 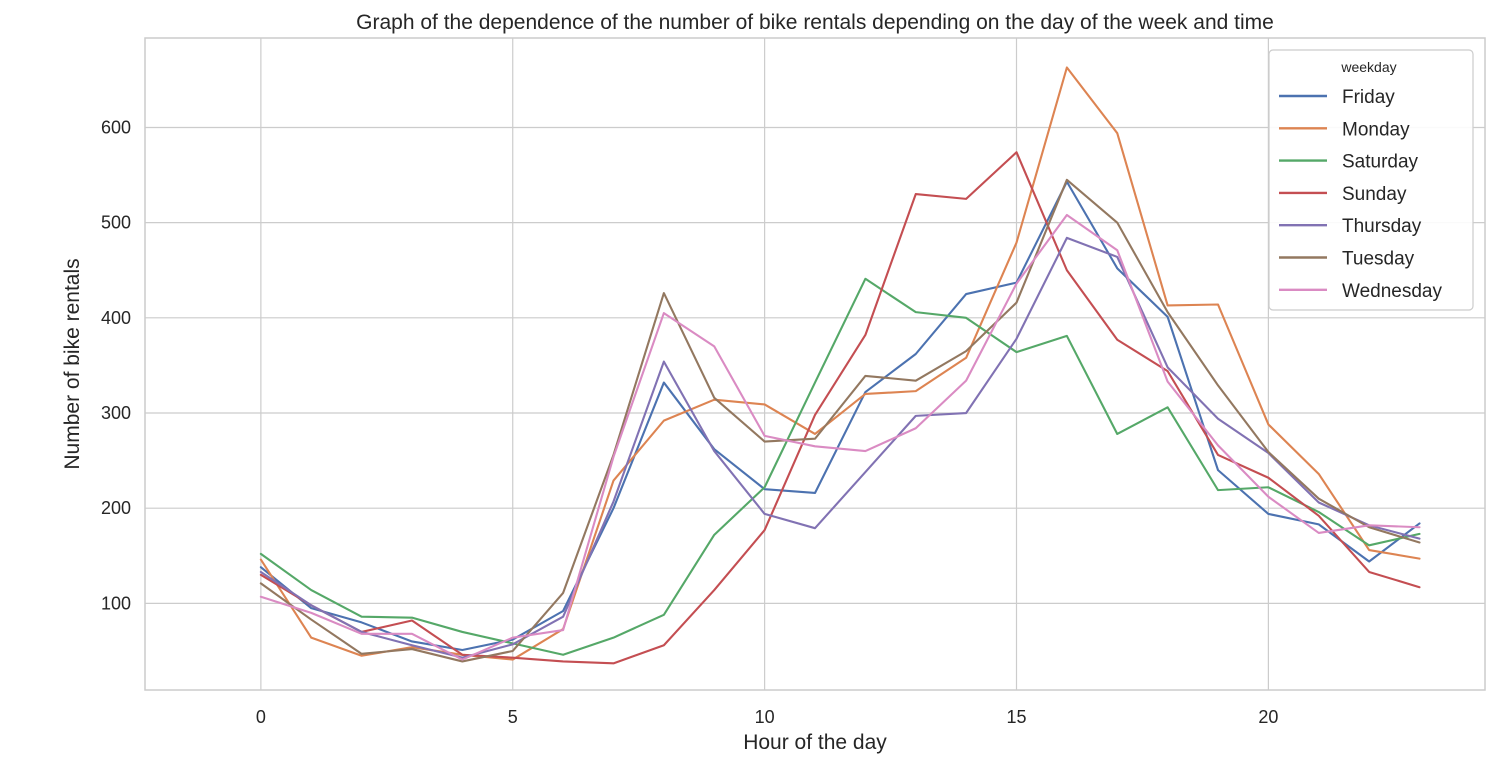 I want to click on legend-label-monday: Monday, so click(x=1376, y=129).